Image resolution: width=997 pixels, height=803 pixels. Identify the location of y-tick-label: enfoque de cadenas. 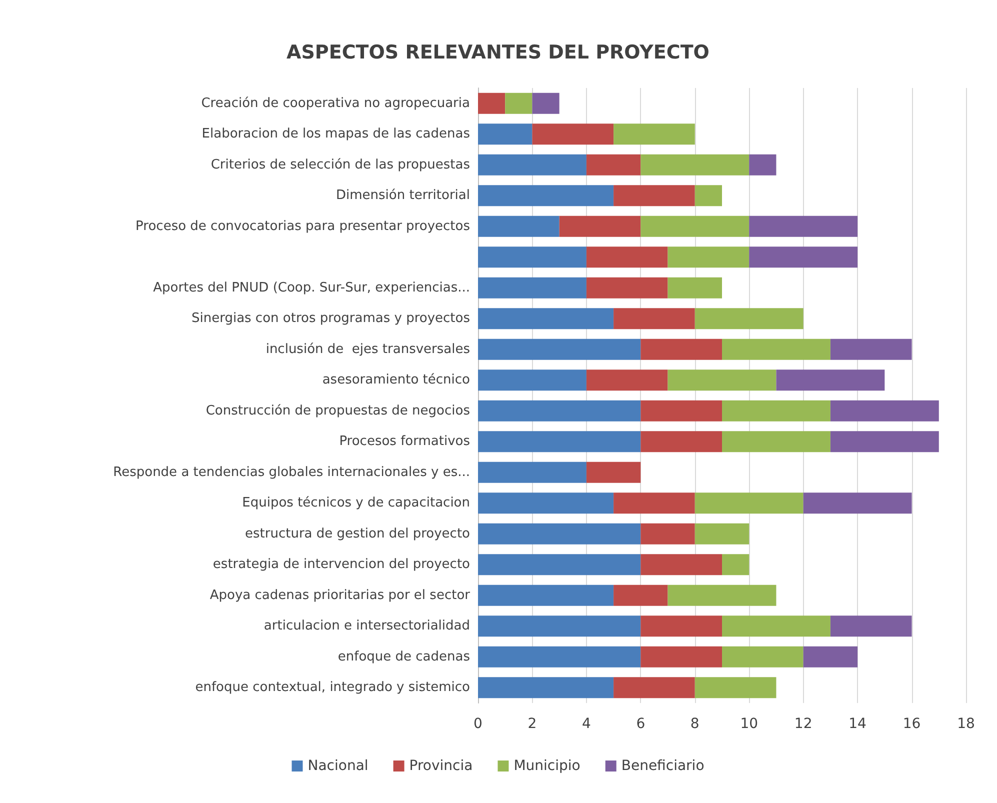
(404, 656).